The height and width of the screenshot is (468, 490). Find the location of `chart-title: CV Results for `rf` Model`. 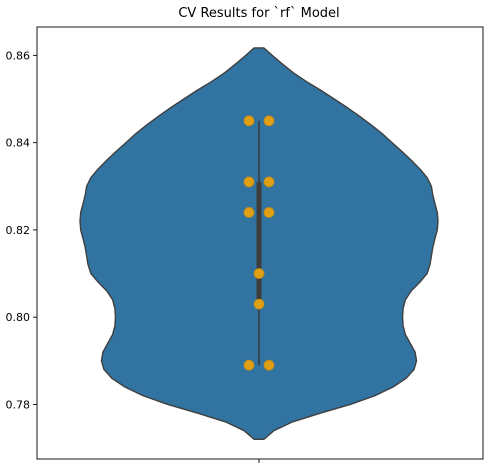

chart-title: CV Results for `rf` Model is located at coordinates (258, 13).